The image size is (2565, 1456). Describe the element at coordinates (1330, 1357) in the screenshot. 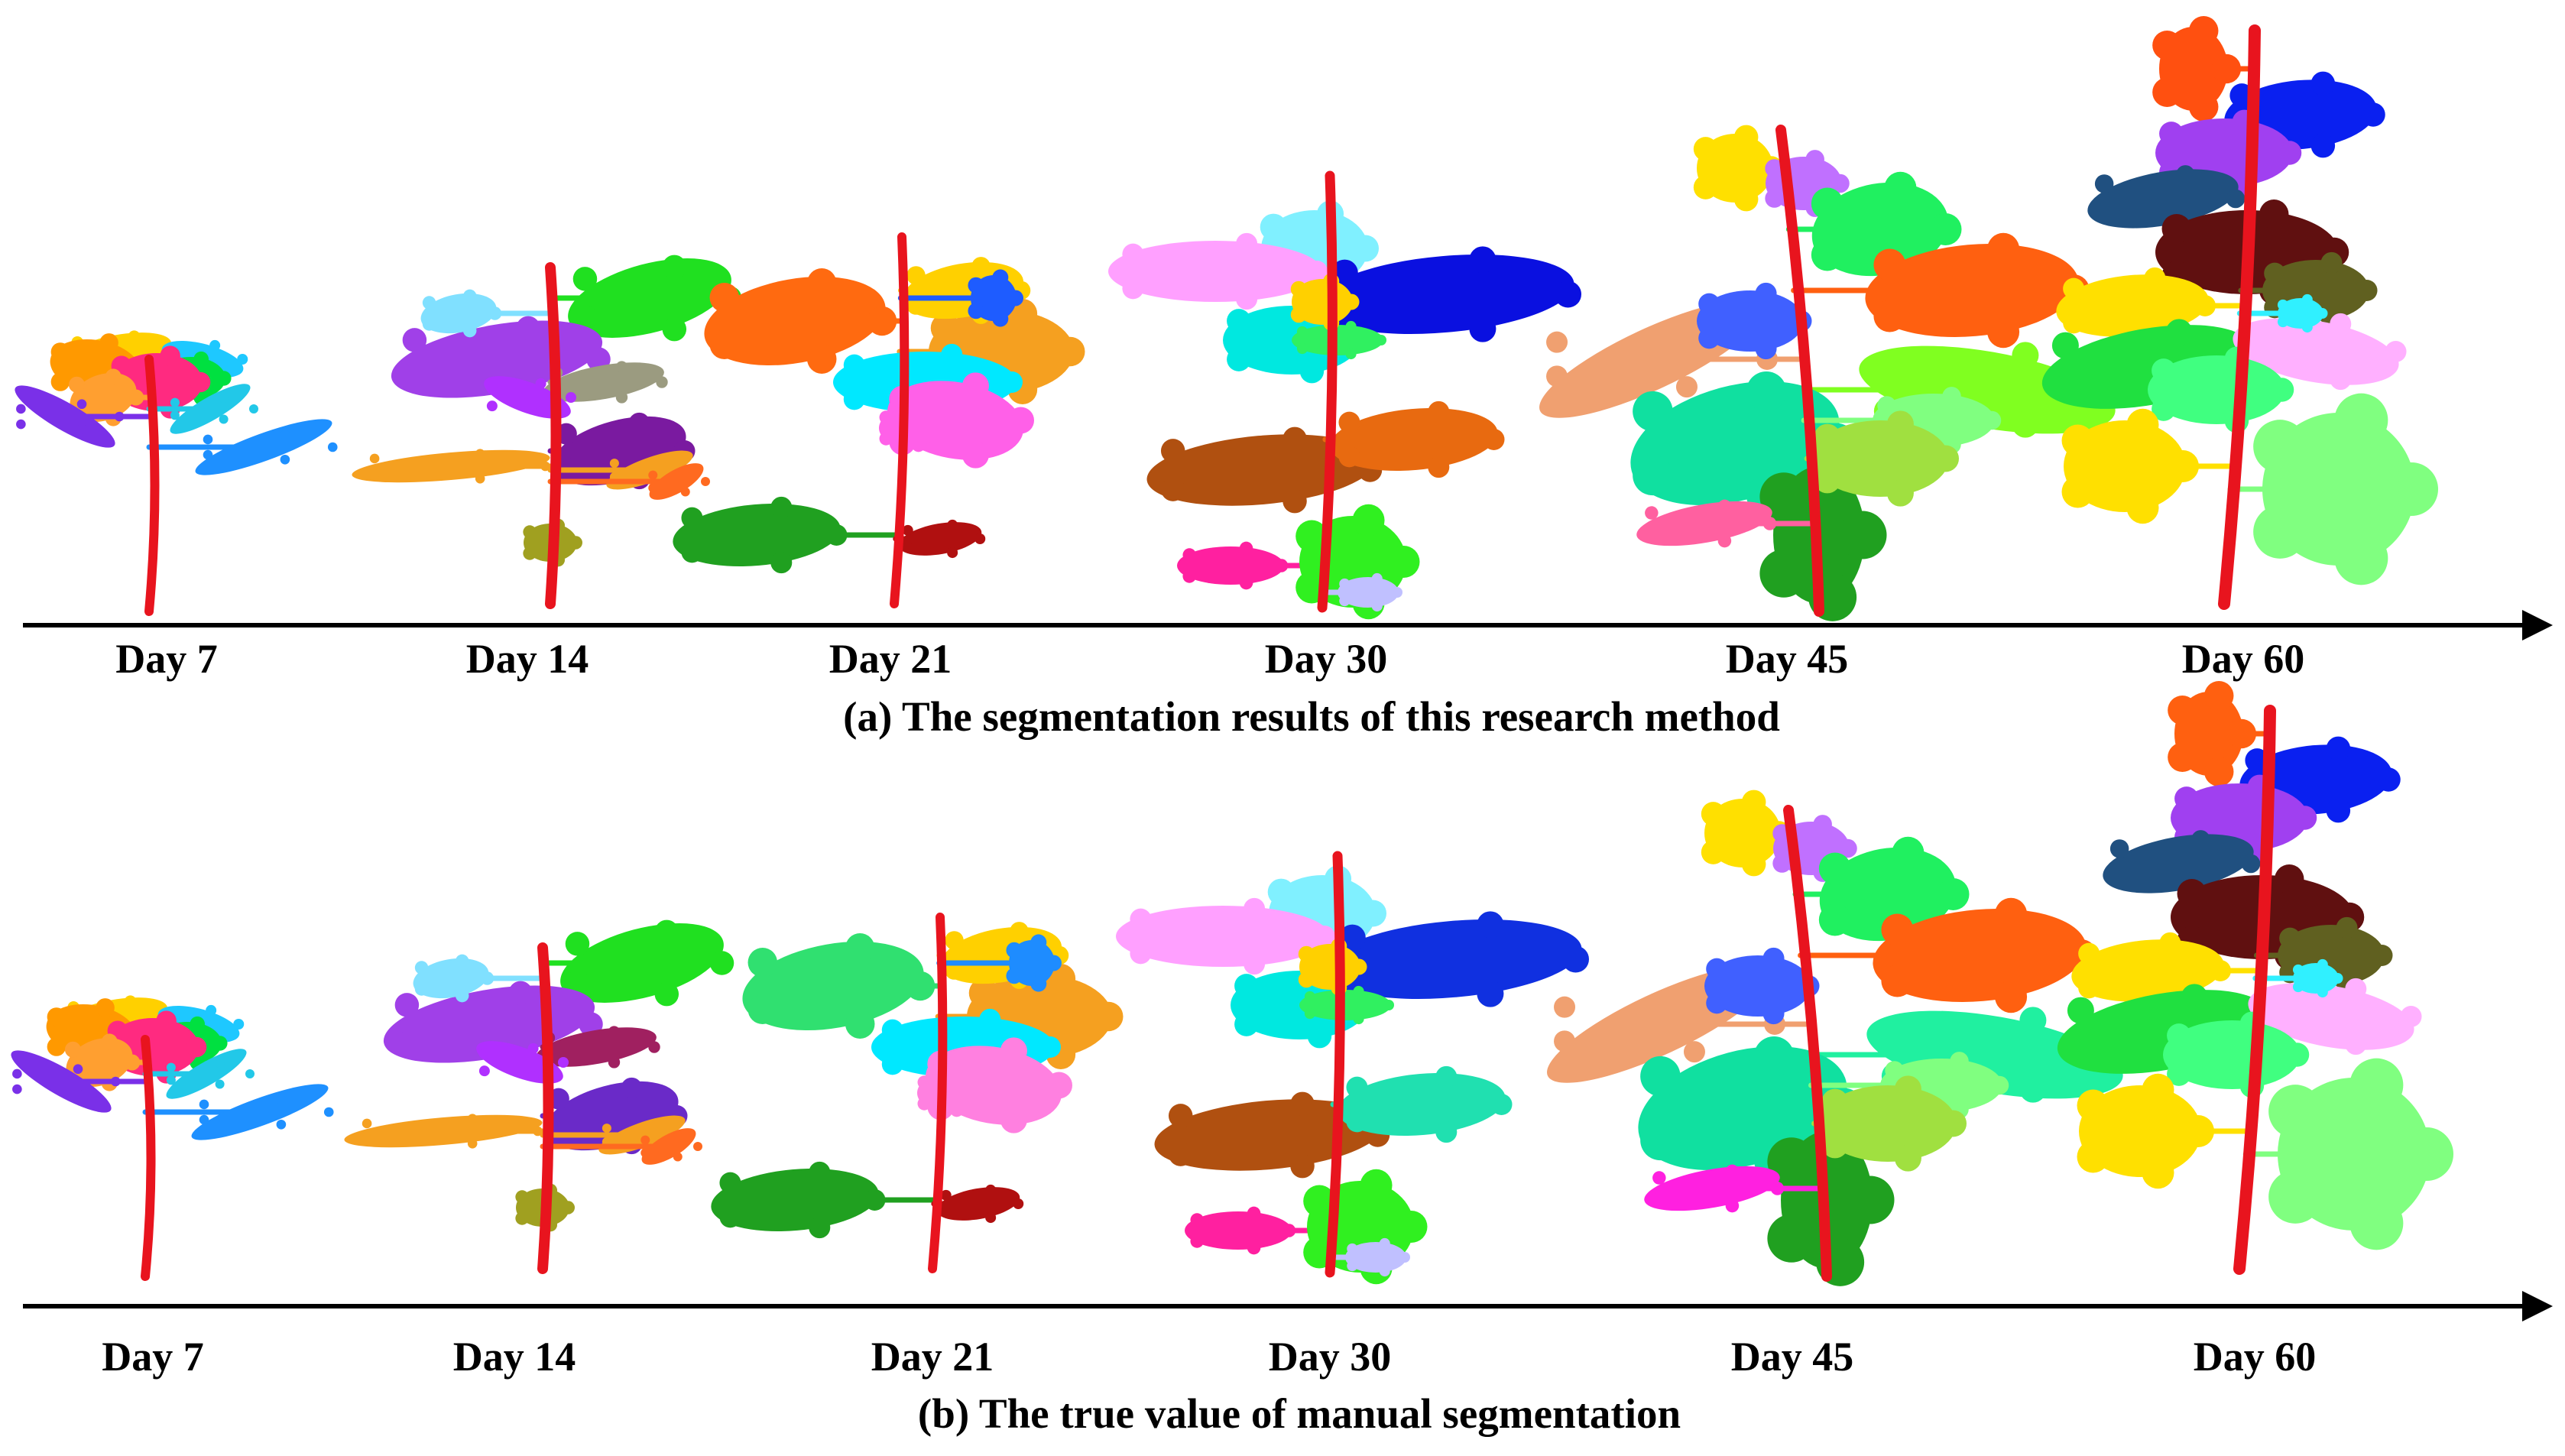

I see `day-label: Day 30` at that location.